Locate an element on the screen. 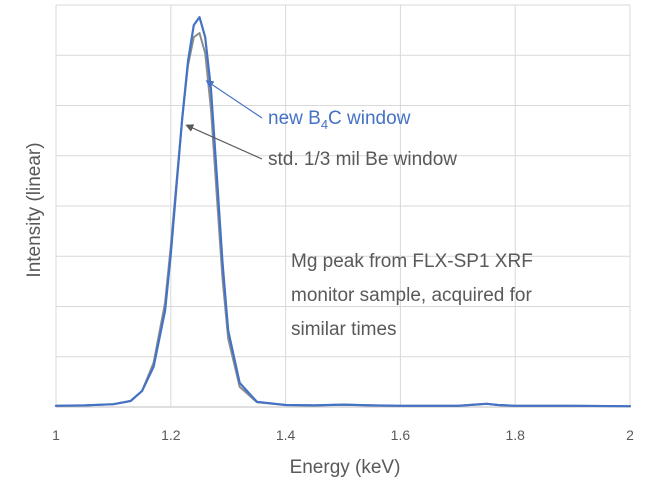  b4c-arrow is located at coordinates (234, 99).